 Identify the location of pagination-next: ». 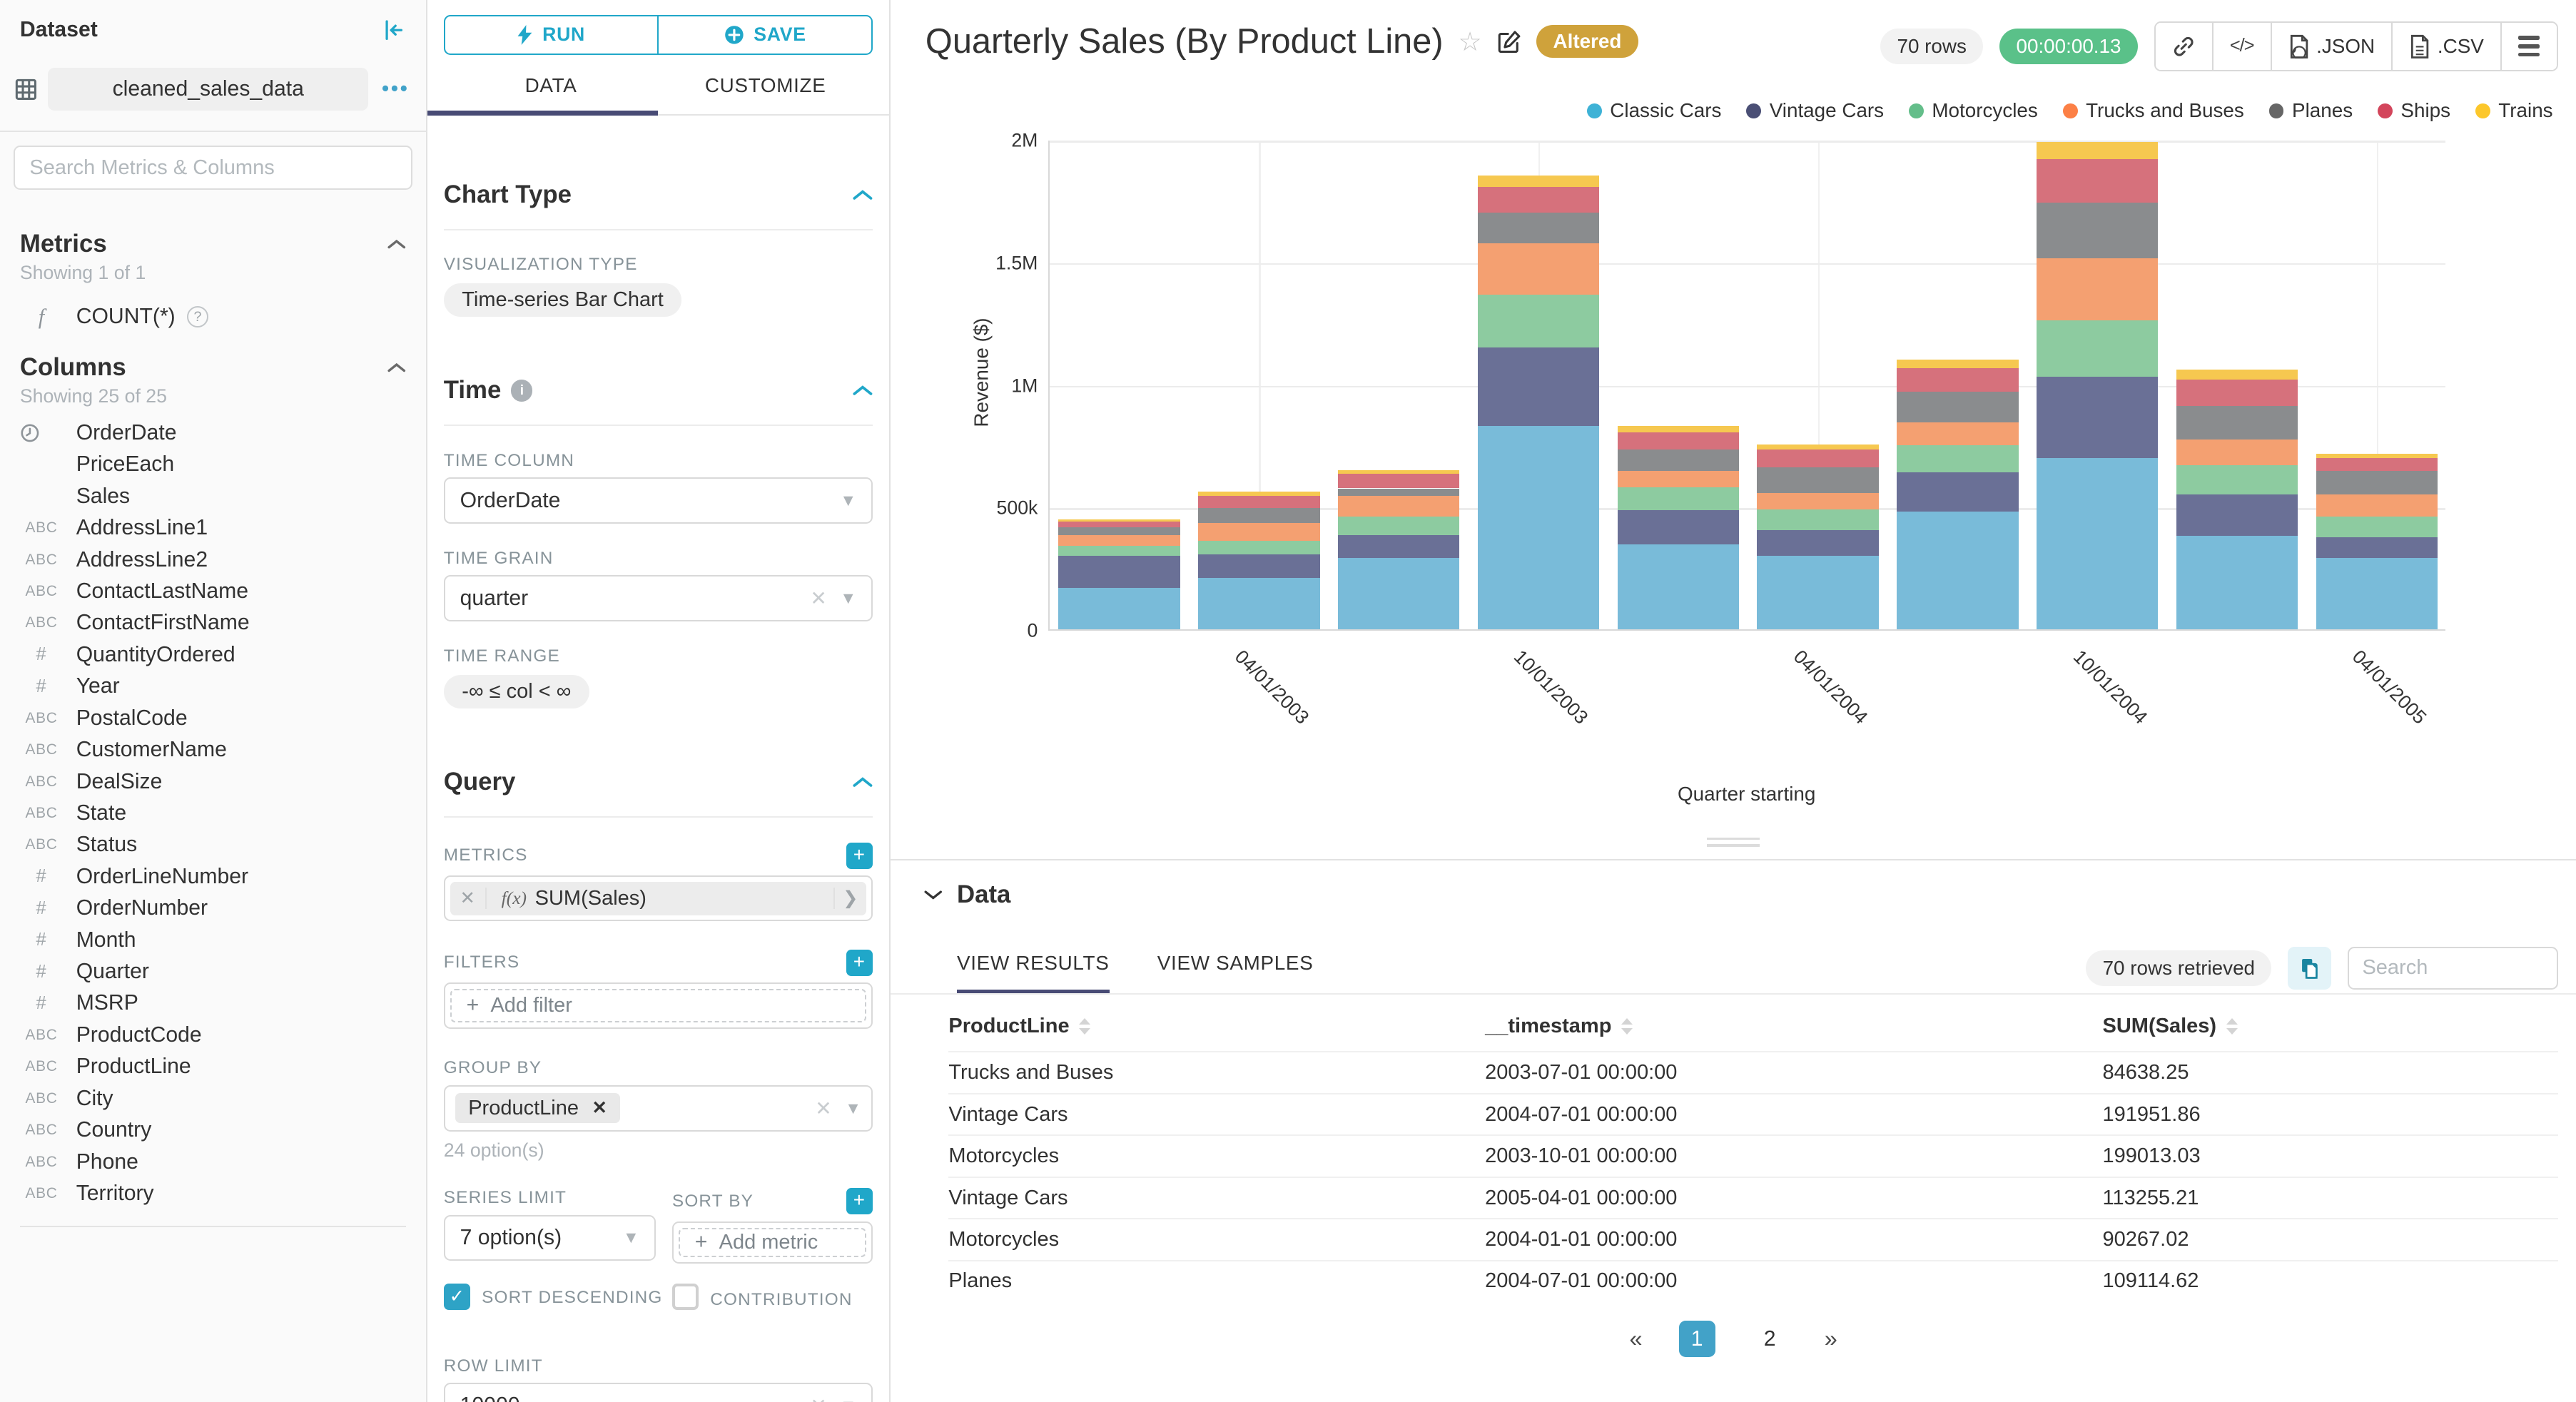
(1830, 1339).